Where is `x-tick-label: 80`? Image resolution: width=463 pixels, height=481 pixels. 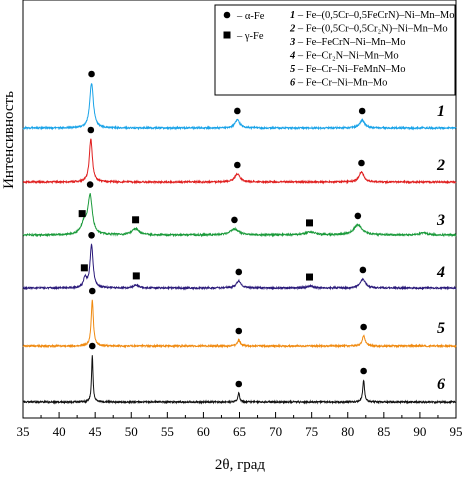
x-tick-label: 80 is located at coordinates (347, 431).